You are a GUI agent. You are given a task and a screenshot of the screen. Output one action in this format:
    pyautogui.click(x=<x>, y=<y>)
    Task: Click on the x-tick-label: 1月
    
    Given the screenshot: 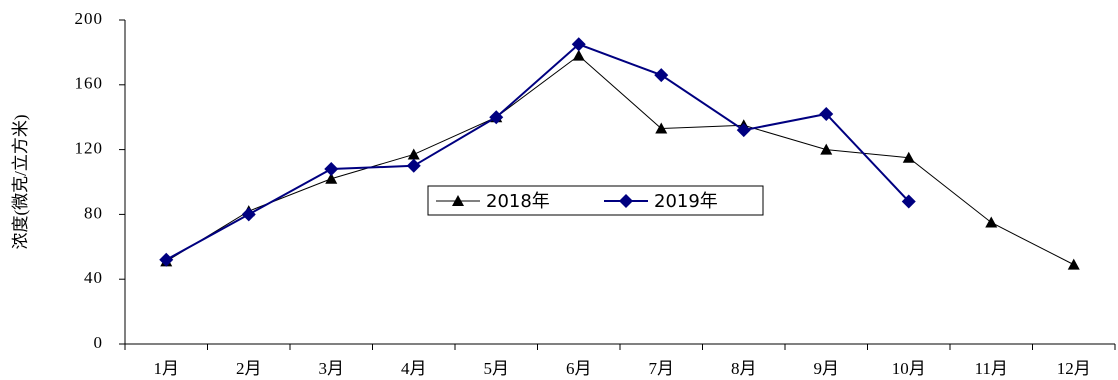 What is the action you would take?
    pyautogui.click(x=167, y=368)
    